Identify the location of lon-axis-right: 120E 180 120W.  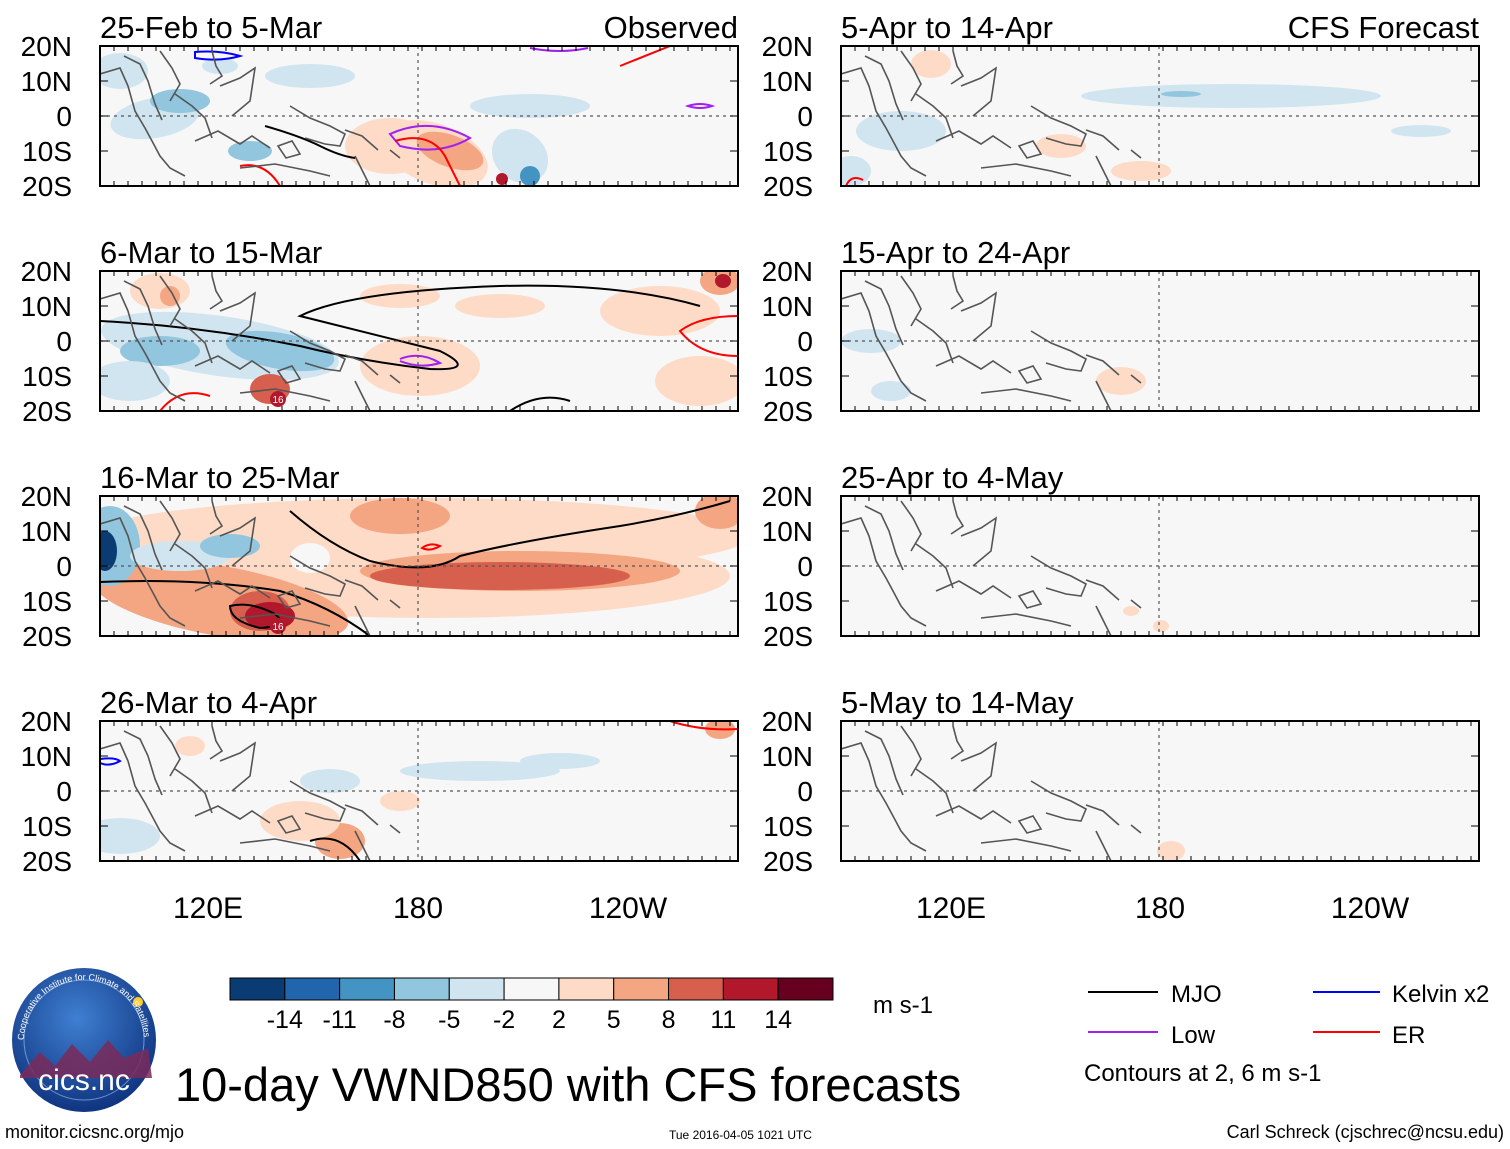
(1163, 908).